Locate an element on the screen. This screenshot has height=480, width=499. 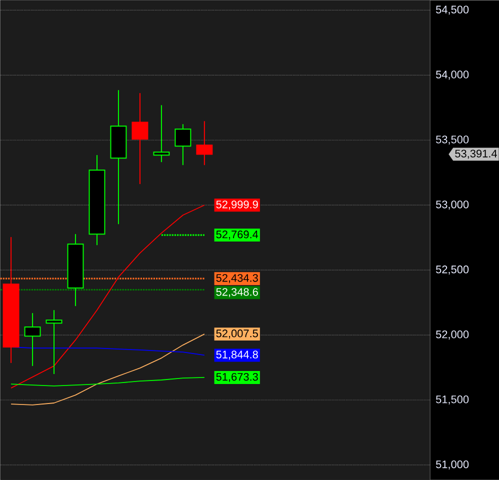
data-label: 52,999.9 is located at coordinates (237, 205).